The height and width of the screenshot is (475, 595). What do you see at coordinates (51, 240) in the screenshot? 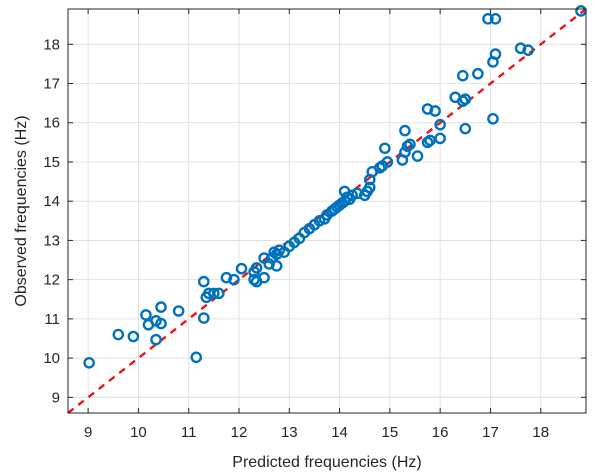
I see `y-tick-label: 13` at bounding box center [51, 240].